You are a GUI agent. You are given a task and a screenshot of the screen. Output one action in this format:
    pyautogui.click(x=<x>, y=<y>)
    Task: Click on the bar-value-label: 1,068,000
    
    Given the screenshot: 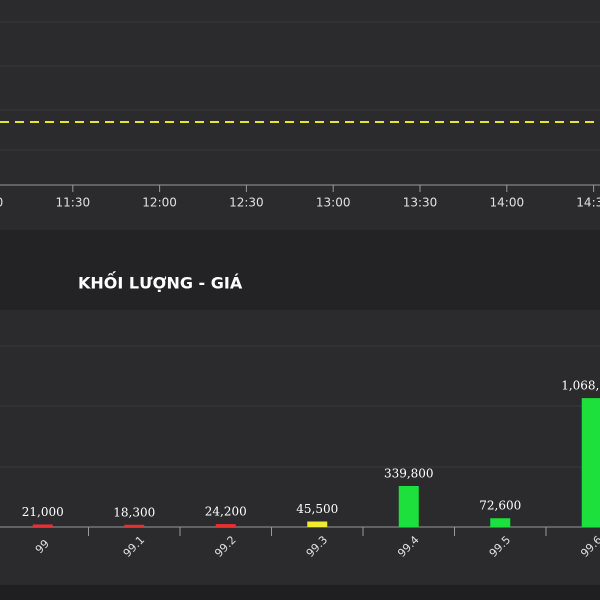 What is the action you would take?
    pyautogui.click(x=580, y=386)
    